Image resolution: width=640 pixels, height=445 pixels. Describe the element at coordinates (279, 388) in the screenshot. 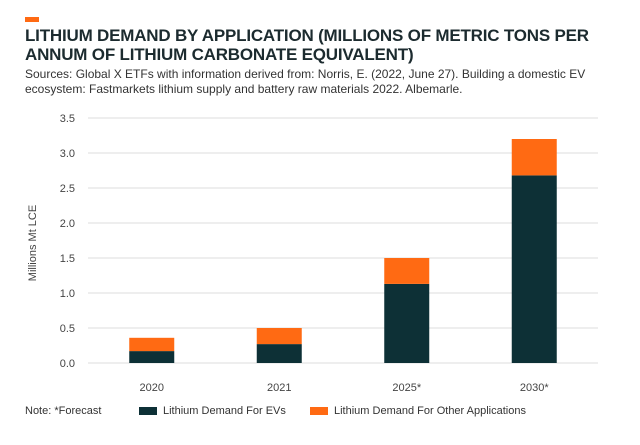

I see `x-tick-label: 2021` at that location.